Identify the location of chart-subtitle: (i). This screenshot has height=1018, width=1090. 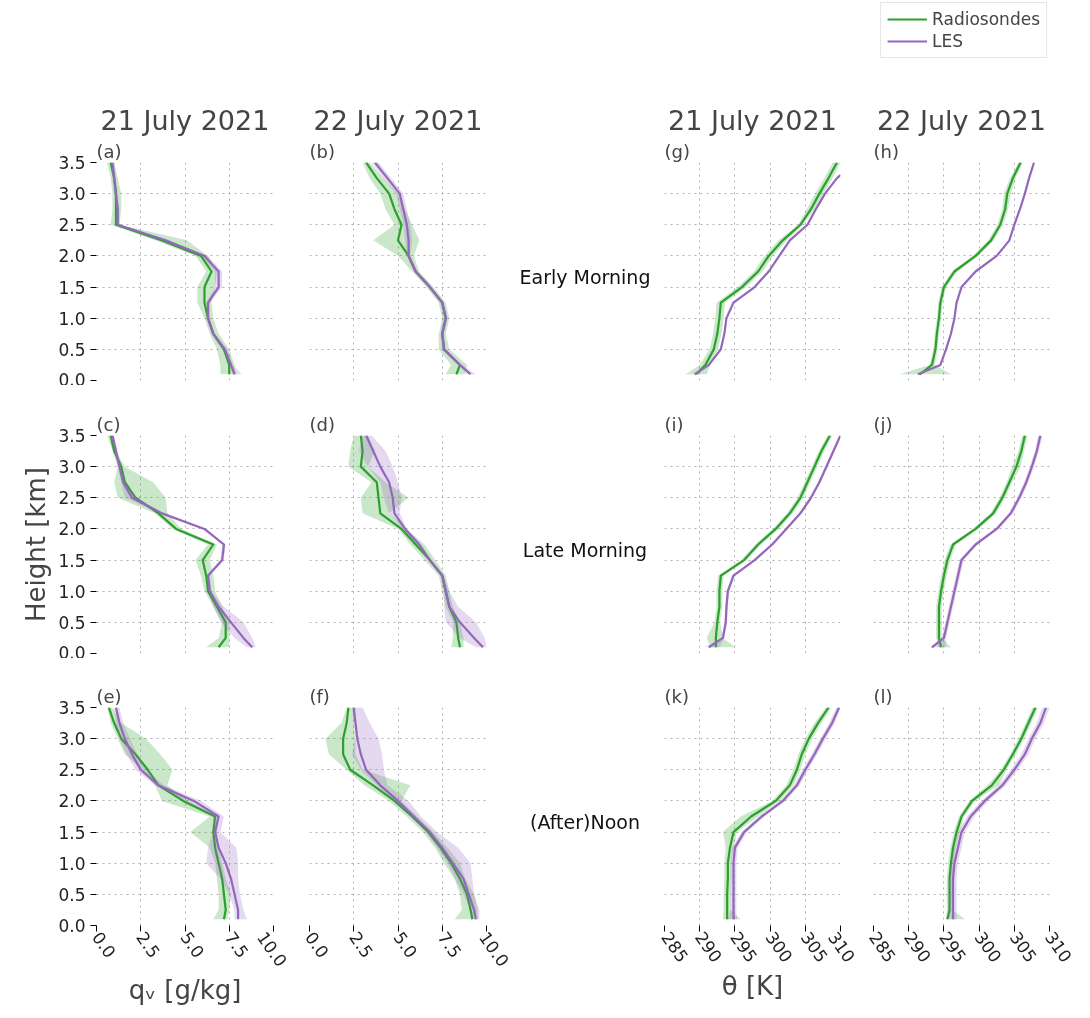
(674, 424).